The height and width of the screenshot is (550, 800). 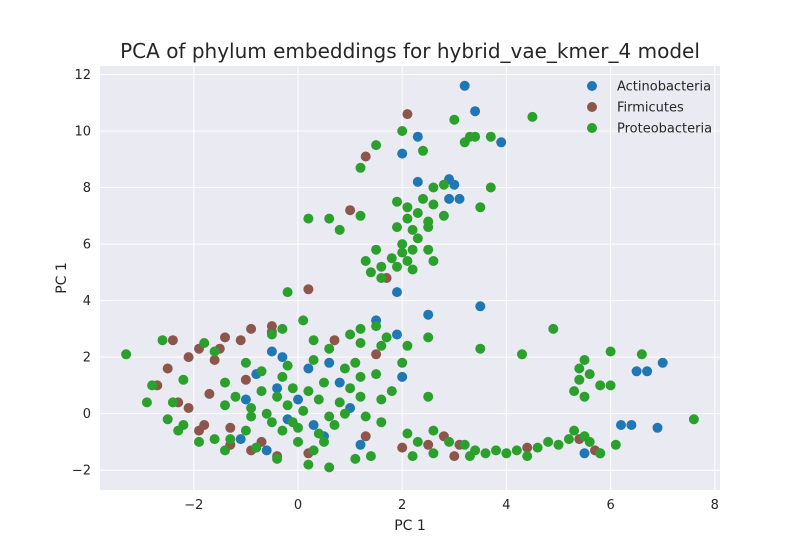 What do you see at coordinates (81, 471) in the screenshot?
I see `y-tick-label: −2` at bounding box center [81, 471].